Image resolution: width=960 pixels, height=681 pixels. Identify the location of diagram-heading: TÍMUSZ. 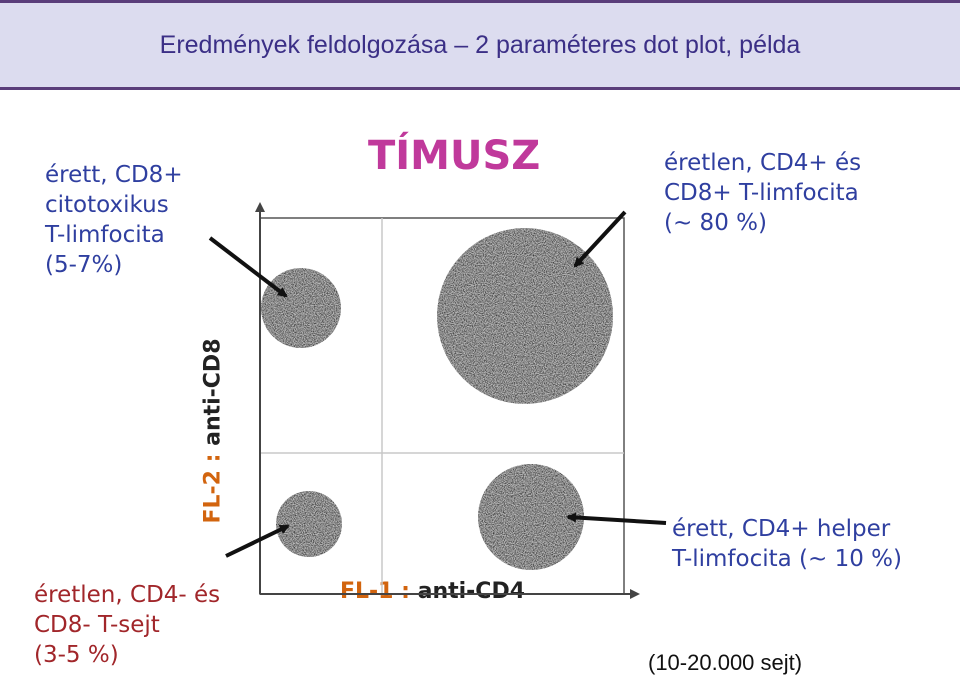
(454, 156).